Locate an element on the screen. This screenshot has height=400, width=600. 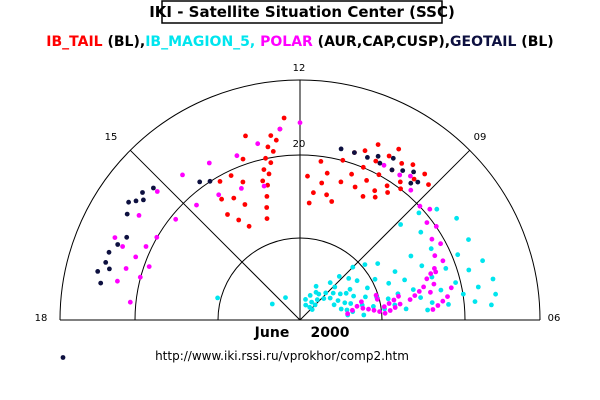
legend-ib-tail-qualifier: (BL), is located at coordinates (124, 42).